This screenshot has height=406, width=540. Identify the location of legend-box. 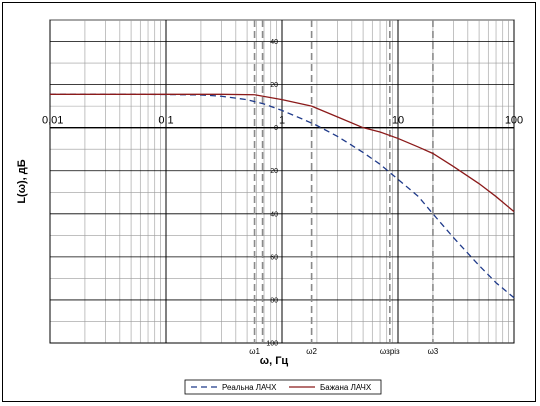
(283, 387).